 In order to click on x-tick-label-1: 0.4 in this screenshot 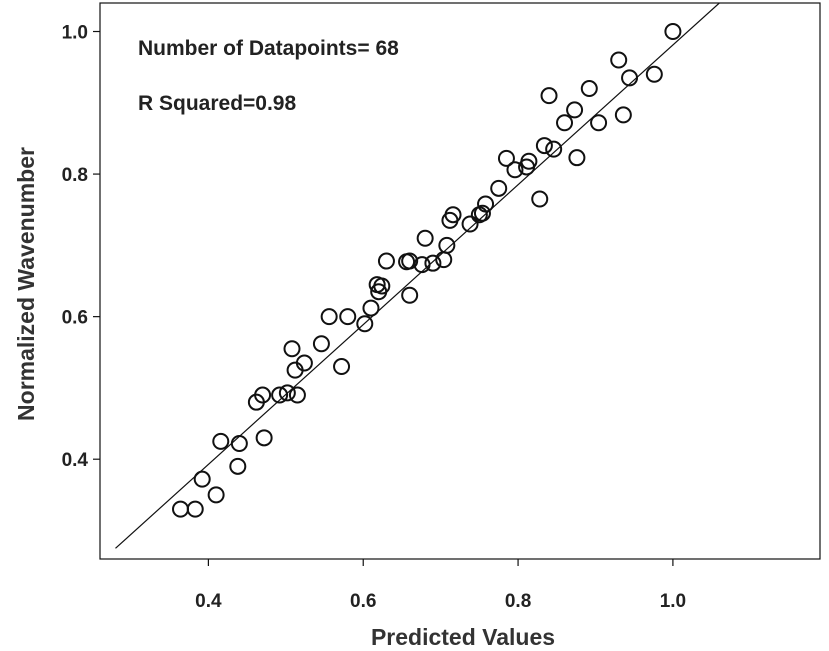, I will do `click(208, 601)`.